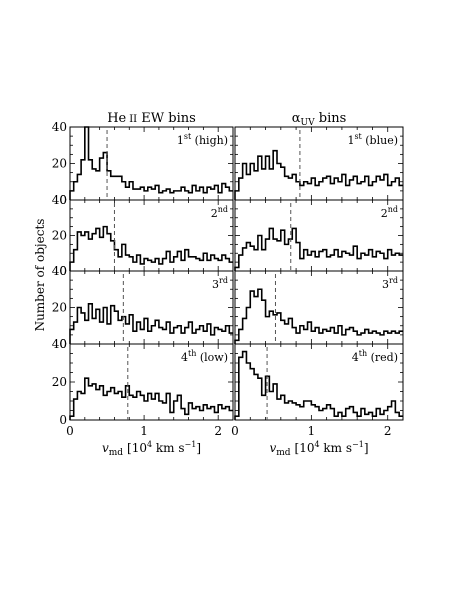 This screenshot has width=458, height=592. I want to click on column-title-sub: UV, so click(308, 123).